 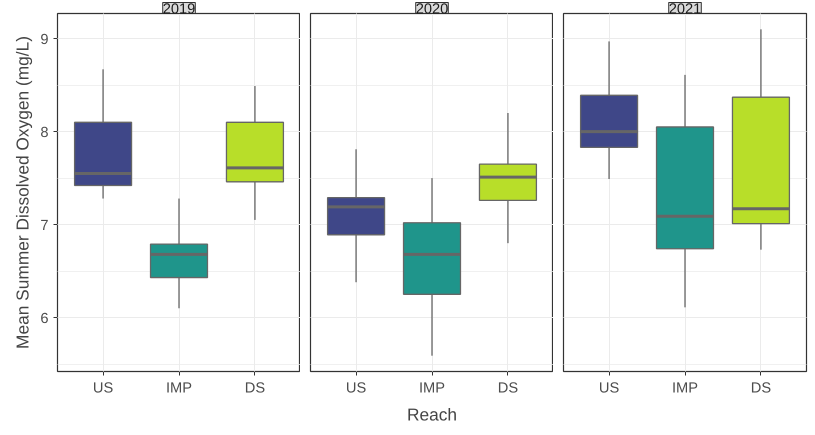 I want to click on y-tick-label: 7, so click(x=44, y=226).